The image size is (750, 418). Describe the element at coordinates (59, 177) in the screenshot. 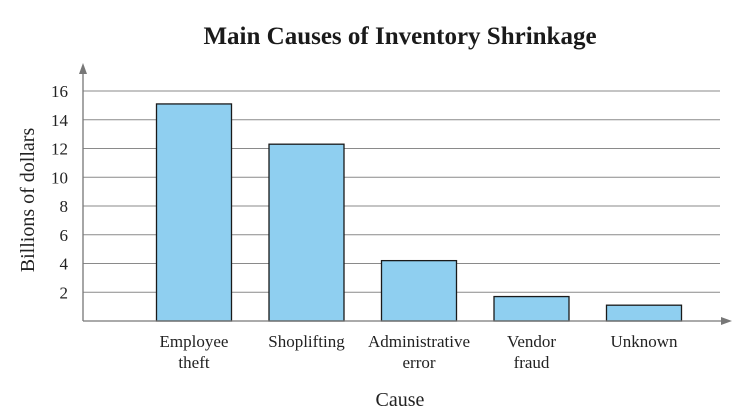

I see `y-tick-label: 10` at that location.